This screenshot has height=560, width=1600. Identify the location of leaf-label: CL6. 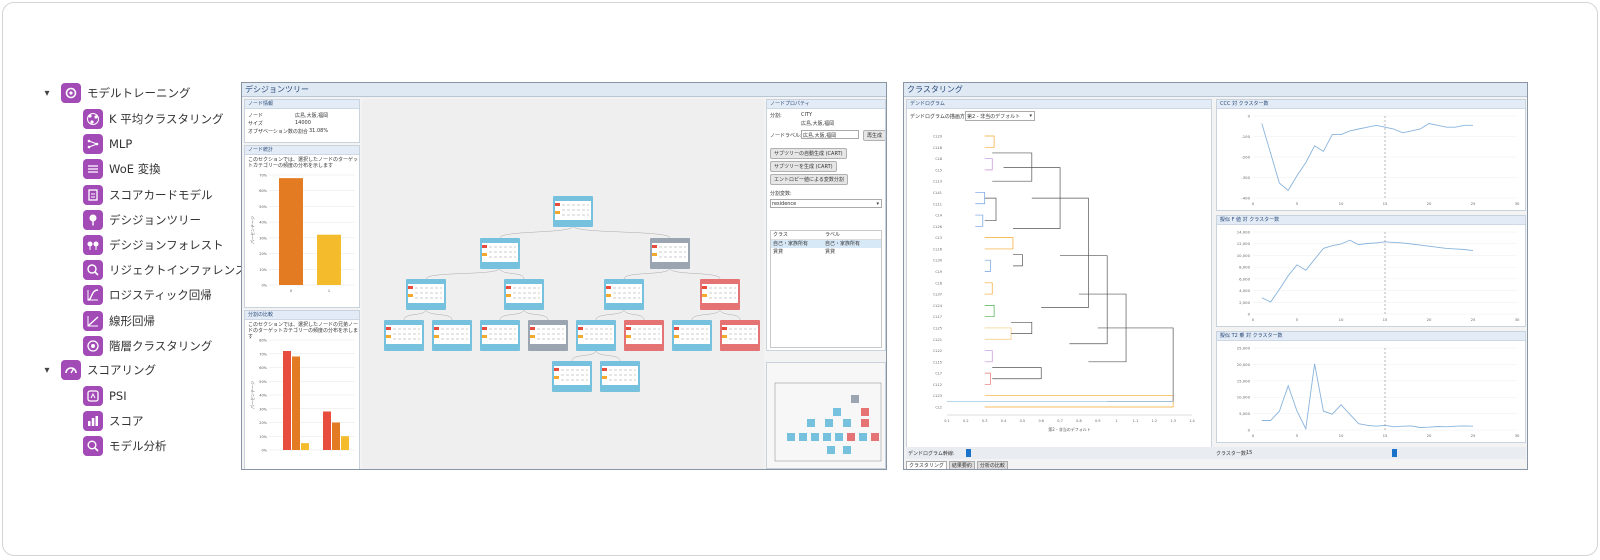
(938, 283).